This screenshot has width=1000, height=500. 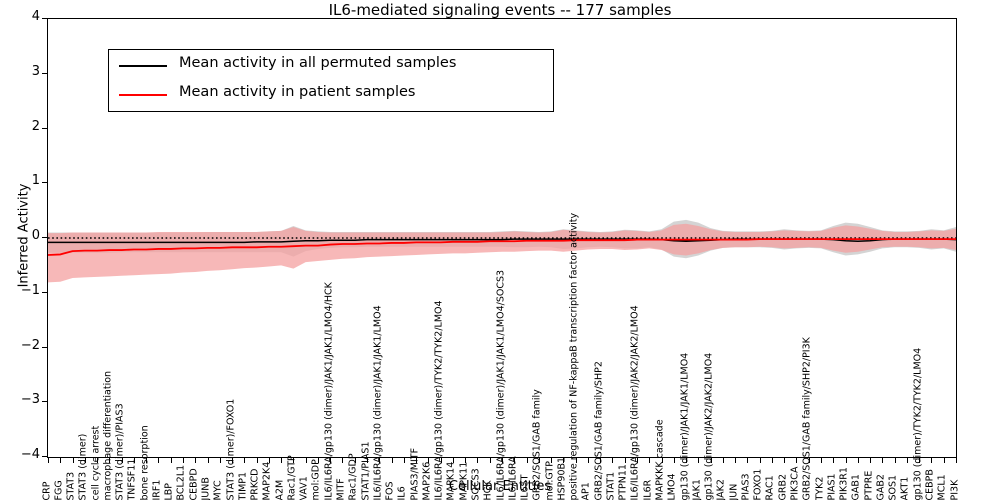 I want to click on legend-entry-patient: Mean activity in patient samples, so click(x=332, y=95).